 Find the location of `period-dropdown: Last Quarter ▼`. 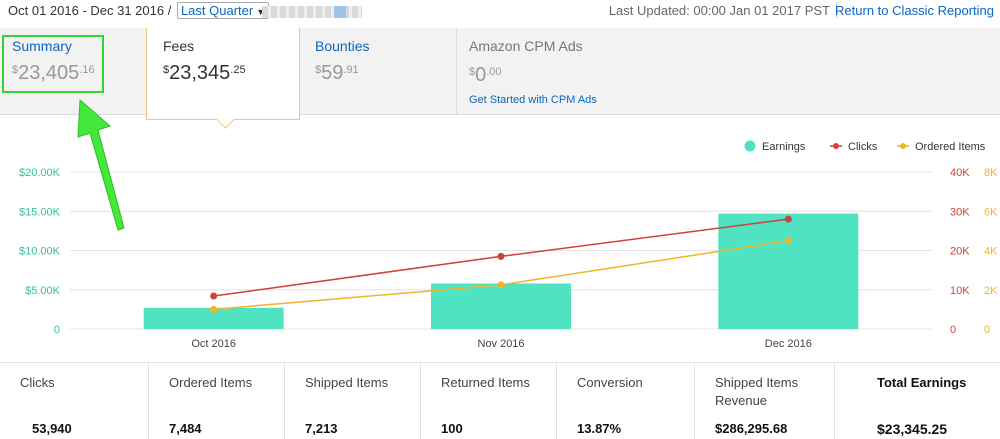

period-dropdown: Last Quarter ▼ is located at coordinates (223, 10).